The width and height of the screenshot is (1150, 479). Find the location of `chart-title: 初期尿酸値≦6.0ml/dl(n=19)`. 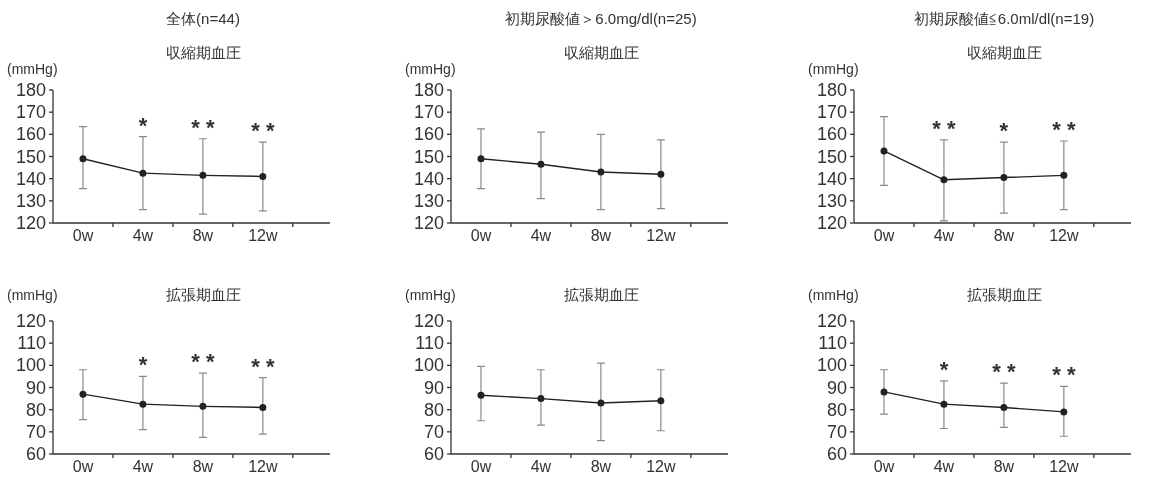

chart-title: 初期尿酸値≦6.0ml/dl(n=19) is located at coordinates (1004, 18).